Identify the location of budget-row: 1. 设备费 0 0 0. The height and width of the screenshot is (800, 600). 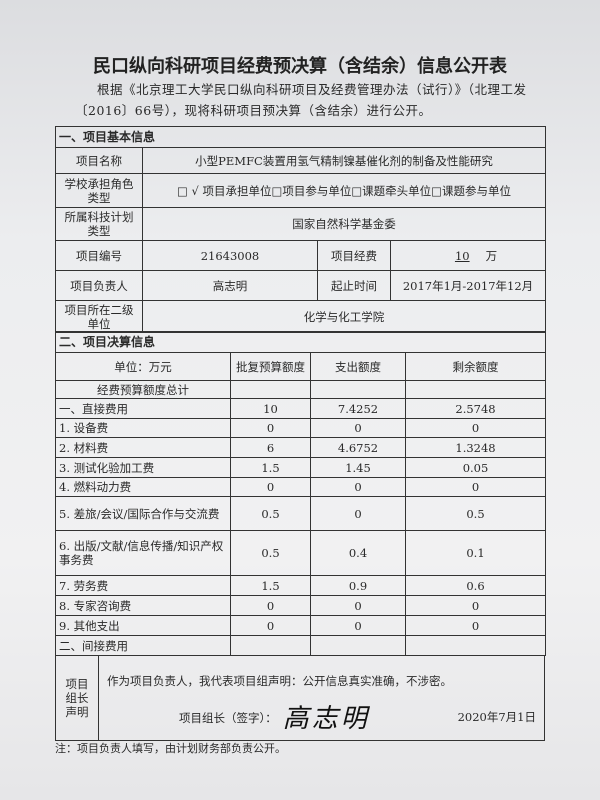
(301, 428).